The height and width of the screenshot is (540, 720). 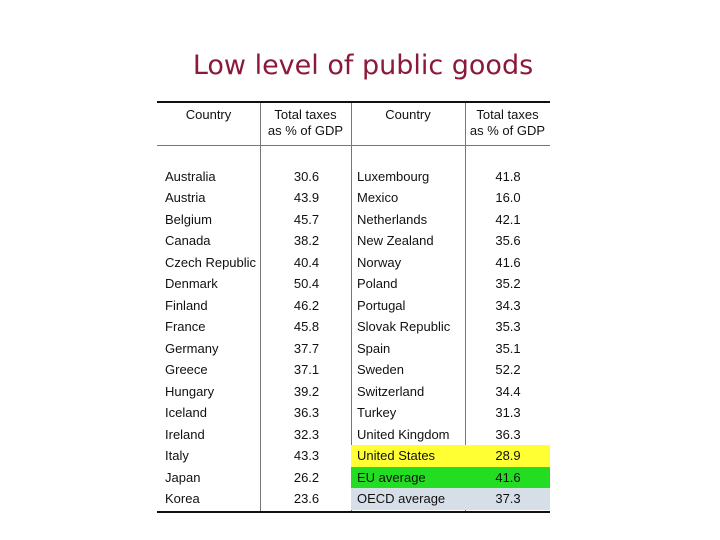 What do you see at coordinates (192, 348) in the screenshot?
I see `country-name: Germany` at bounding box center [192, 348].